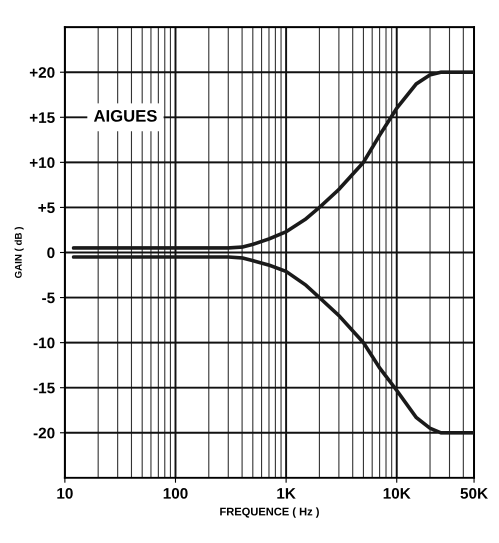  I want to click on y-tick-label: +15, so click(42, 117).